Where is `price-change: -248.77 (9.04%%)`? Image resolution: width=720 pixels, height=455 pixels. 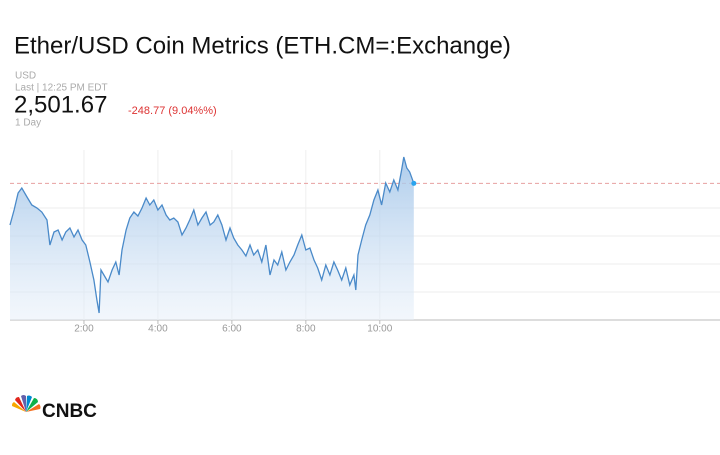
price-change: -248.77 (9.04%%) is located at coordinates (172, 111).